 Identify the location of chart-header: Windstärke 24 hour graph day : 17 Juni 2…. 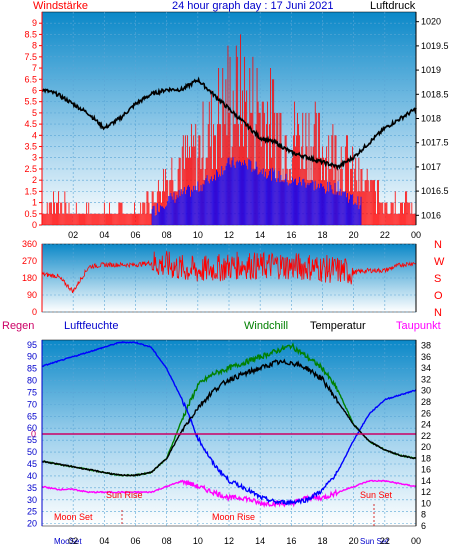
(231, 7).